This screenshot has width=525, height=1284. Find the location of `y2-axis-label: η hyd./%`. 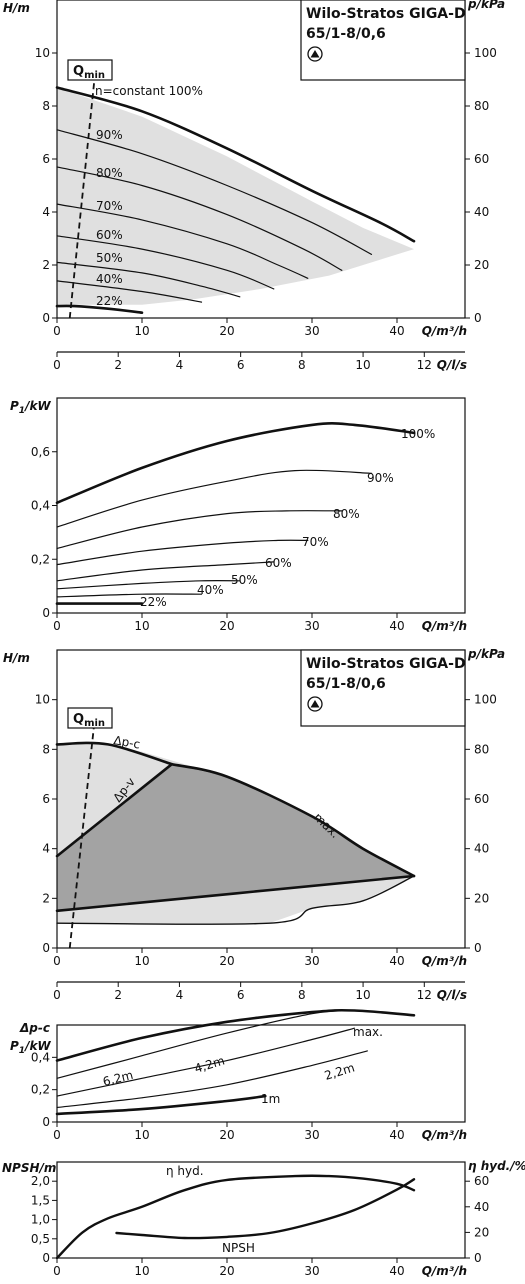

y2-axis-label: η hyd./% is located at coordinates (496, 1166).